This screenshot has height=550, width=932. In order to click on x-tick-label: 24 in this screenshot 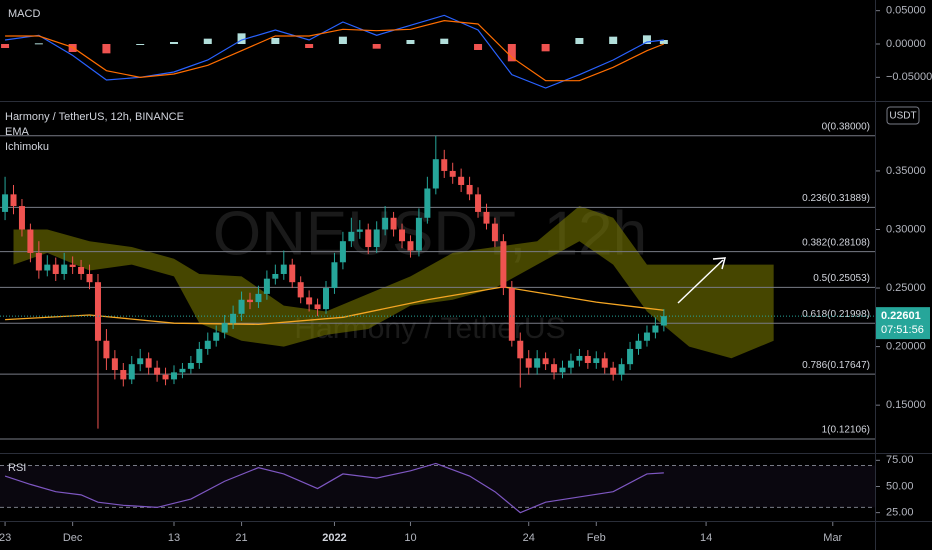, I will do `click(529, 538)`.